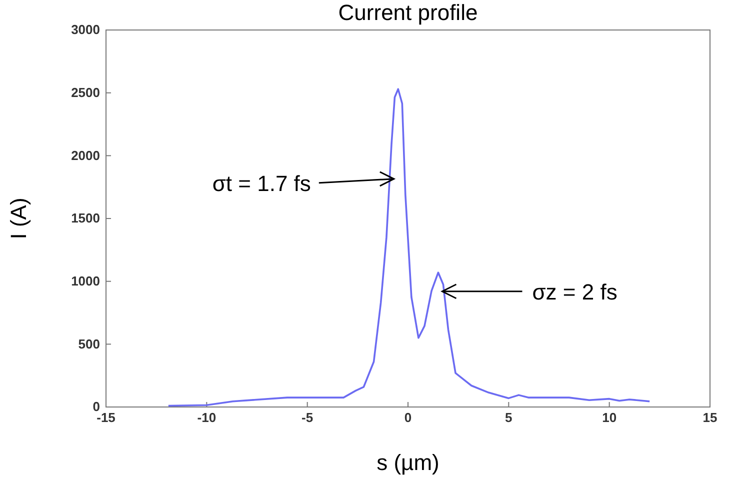 The width and height of the screenshot is (747, 488). Describe the element at coordinates (85, 92) in the screenshot. I see `y-tick-label: 2500` at that location.